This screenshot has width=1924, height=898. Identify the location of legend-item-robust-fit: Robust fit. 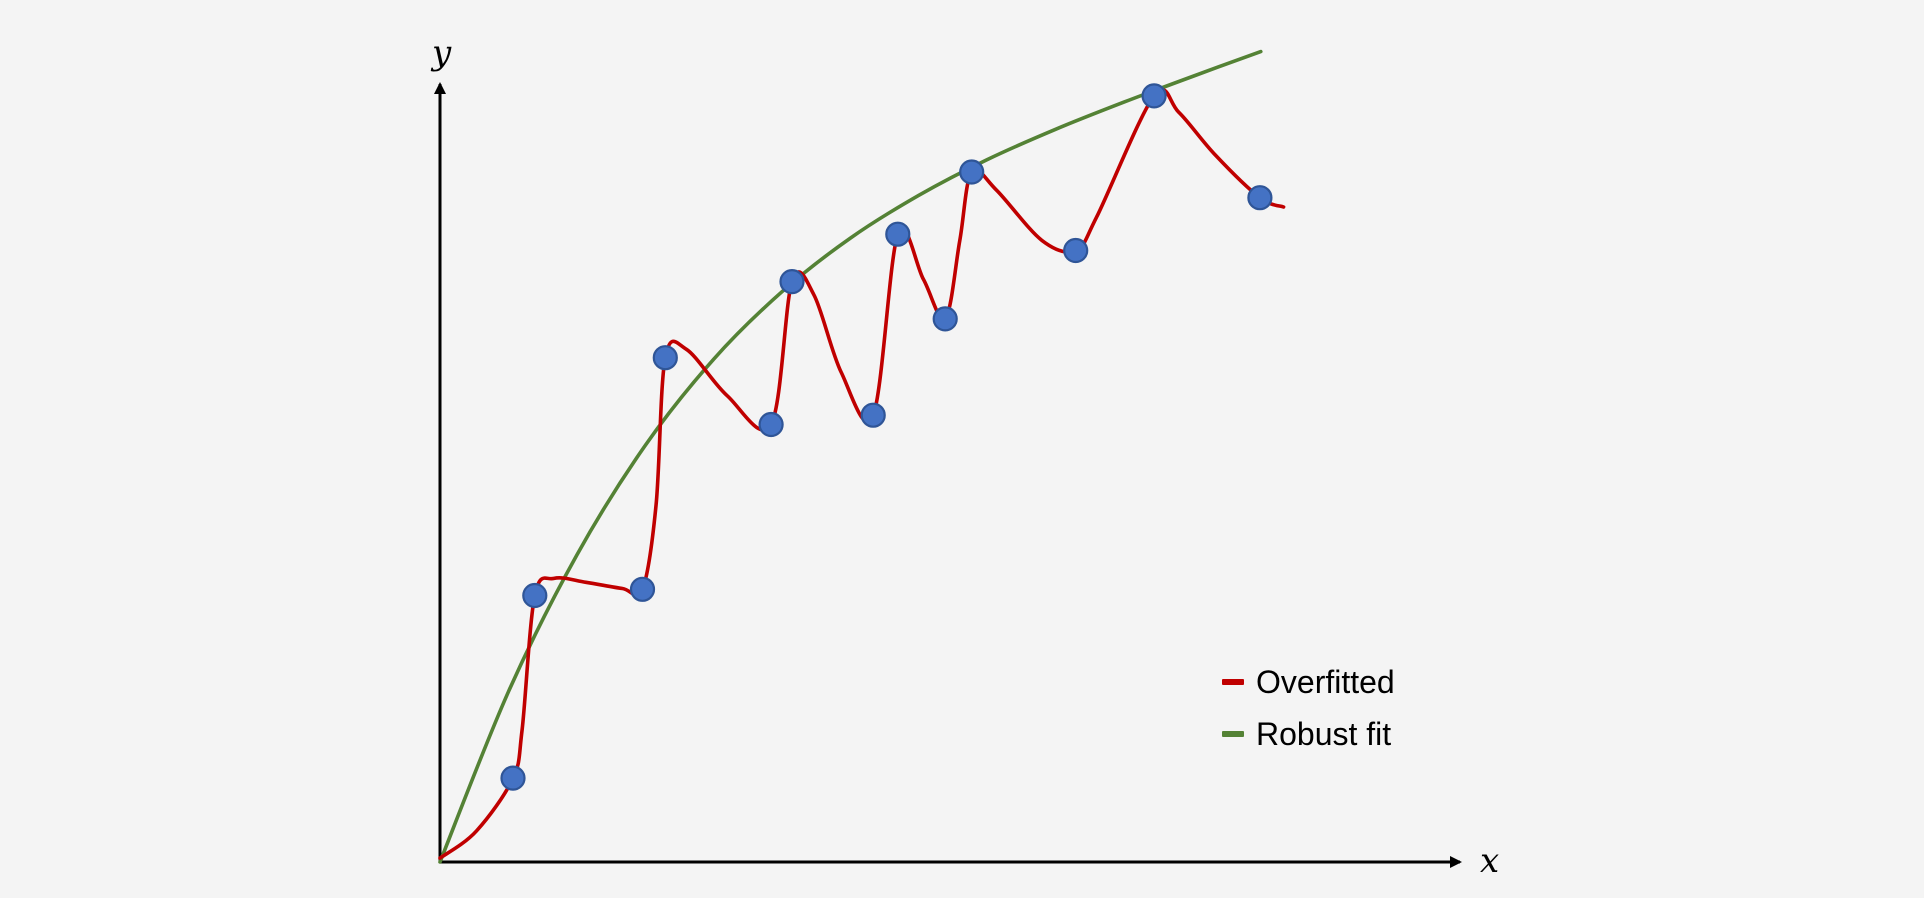
(1306, 734).